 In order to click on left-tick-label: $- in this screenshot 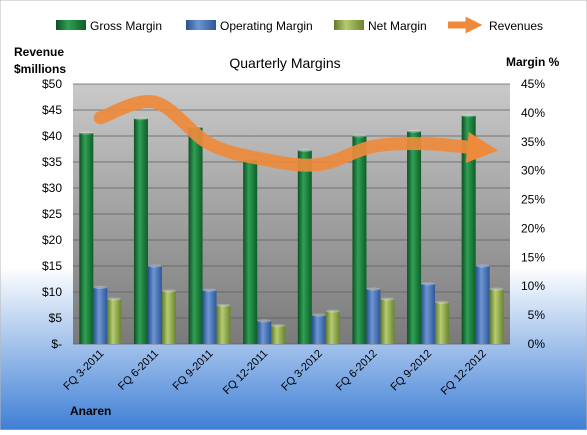, I will do `click(56, 344)`.